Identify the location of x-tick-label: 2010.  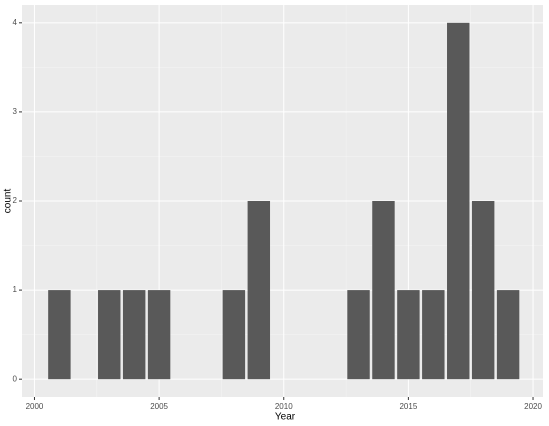
(284, 406).